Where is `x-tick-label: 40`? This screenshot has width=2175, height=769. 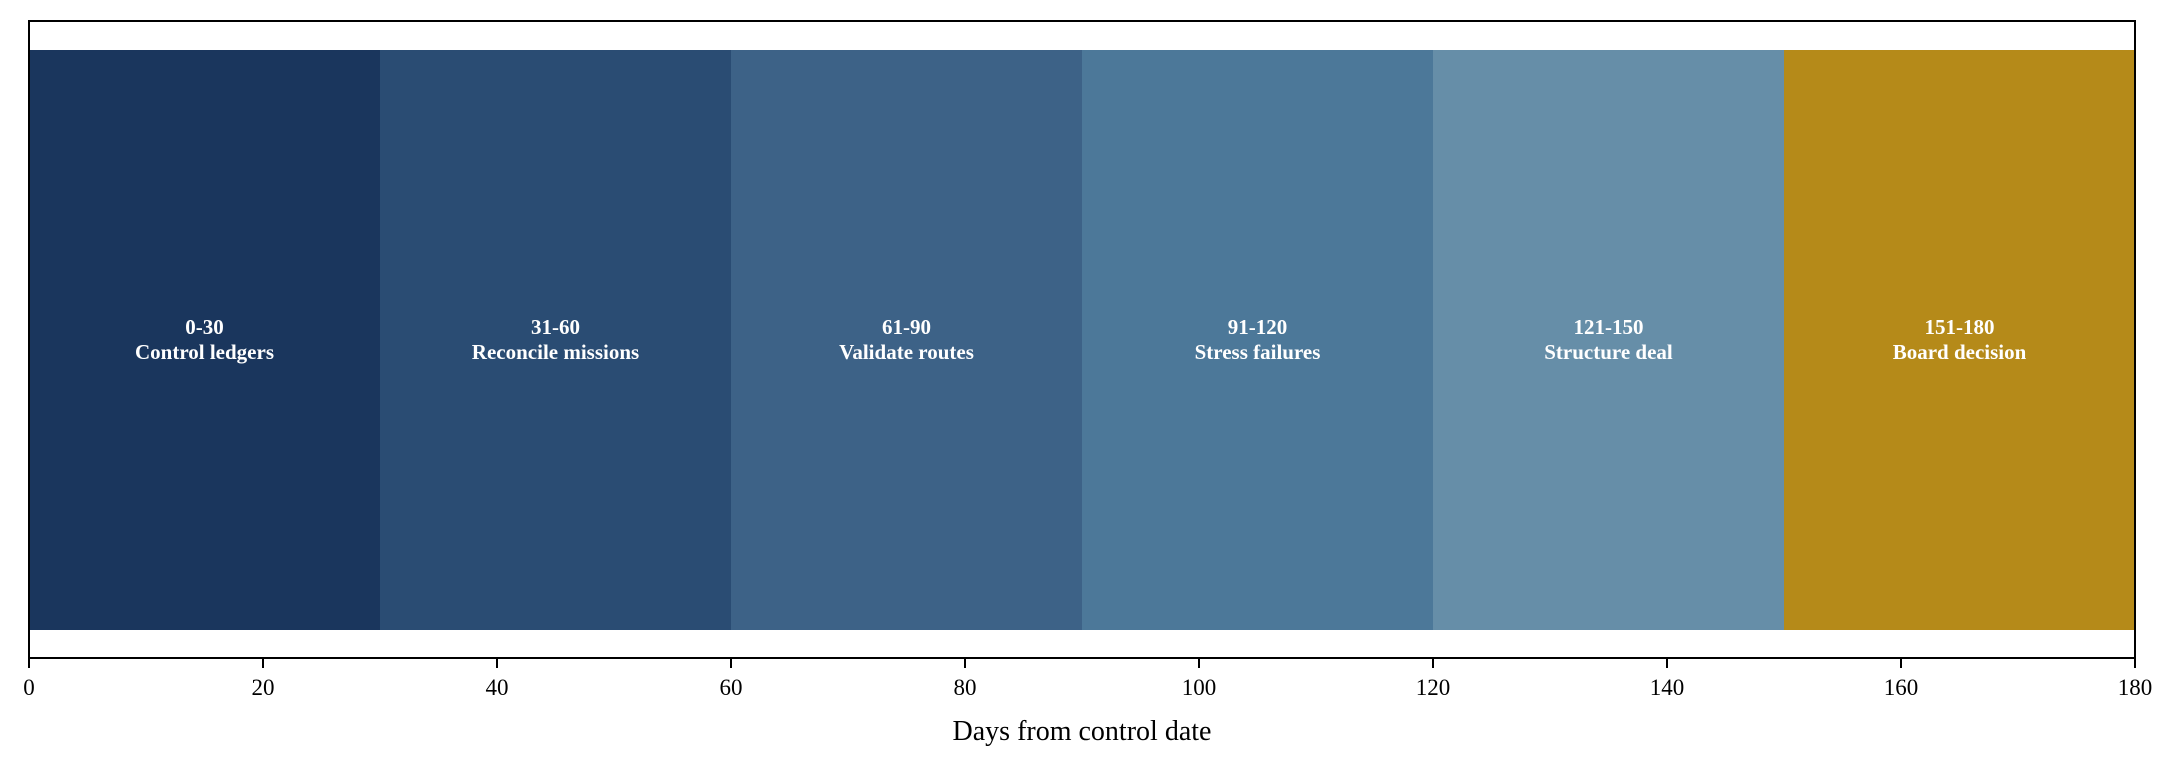 x-tick-label: 40 is located at coordinates (497, 687).